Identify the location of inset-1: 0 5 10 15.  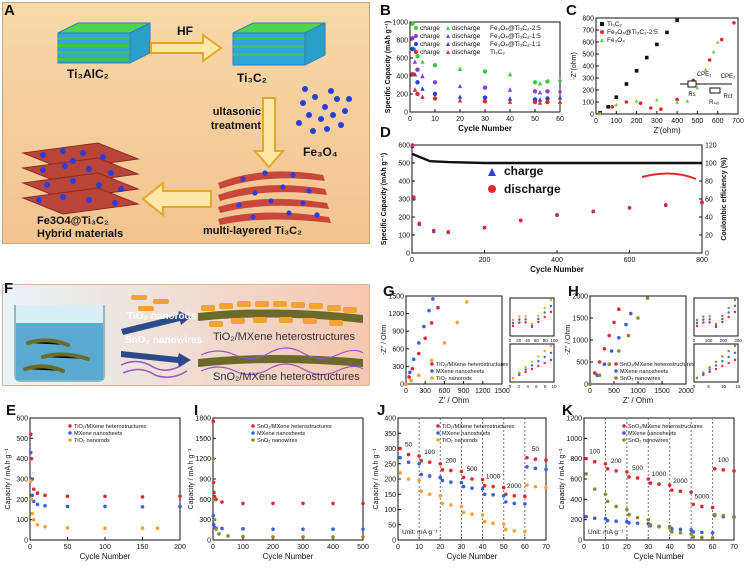
(717, 366).